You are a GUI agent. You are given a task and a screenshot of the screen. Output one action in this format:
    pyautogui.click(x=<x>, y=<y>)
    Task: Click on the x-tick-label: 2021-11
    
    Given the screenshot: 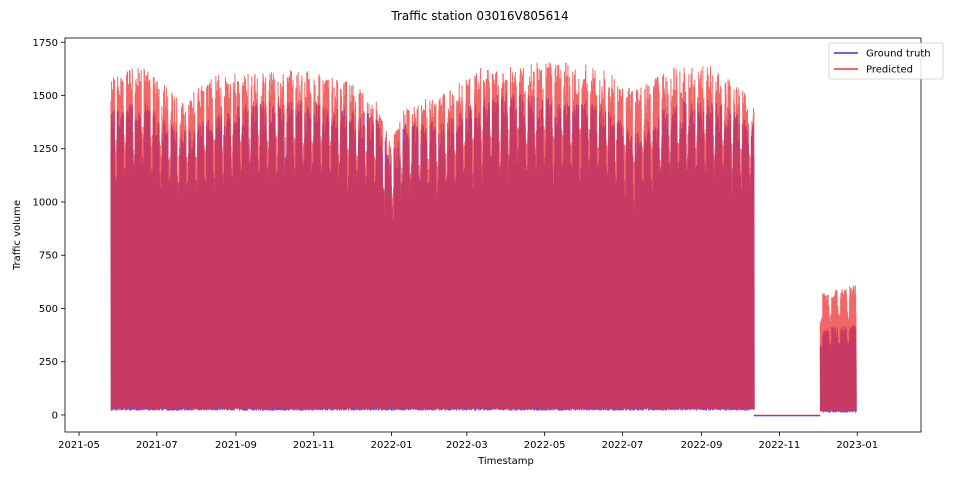 What is the action you would take?
    pyautogui.click(x=314, y=445)
    